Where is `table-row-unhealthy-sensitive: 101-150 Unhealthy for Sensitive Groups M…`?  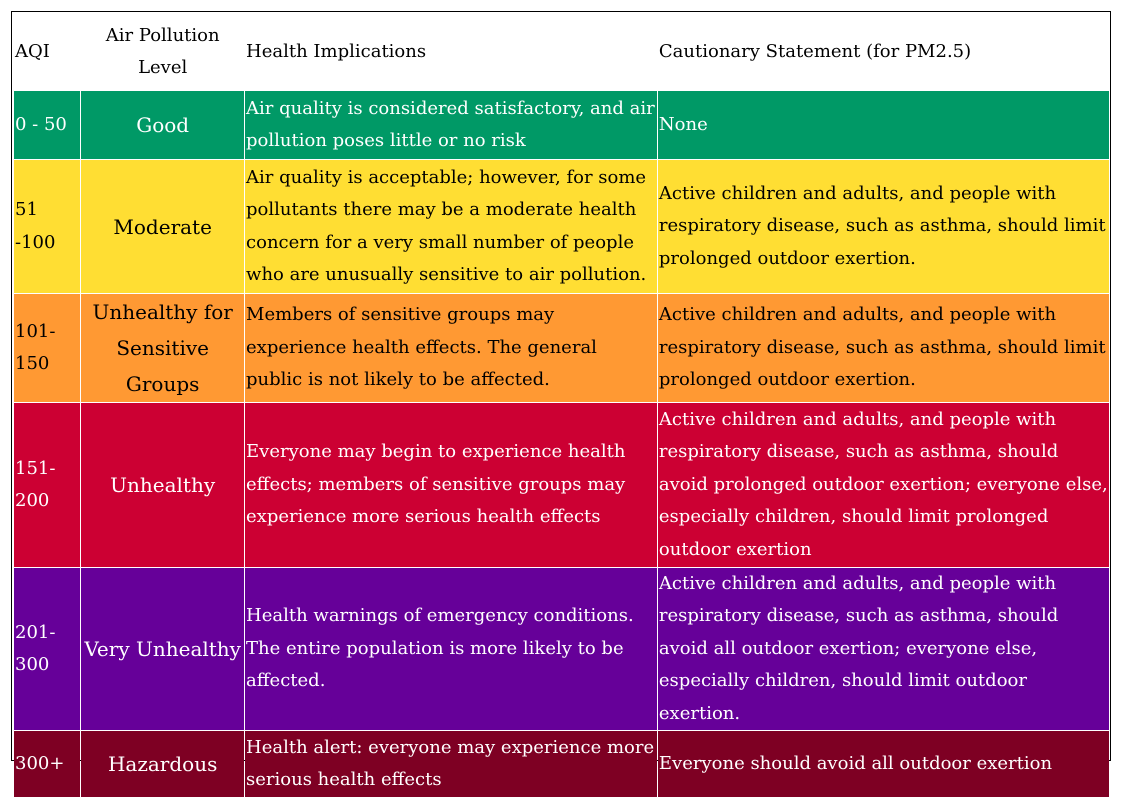 table-row-unhealthy-sensitive: 101-150 Unhealthy for Sensitive Groups M… is located at coordinates (561, 348).